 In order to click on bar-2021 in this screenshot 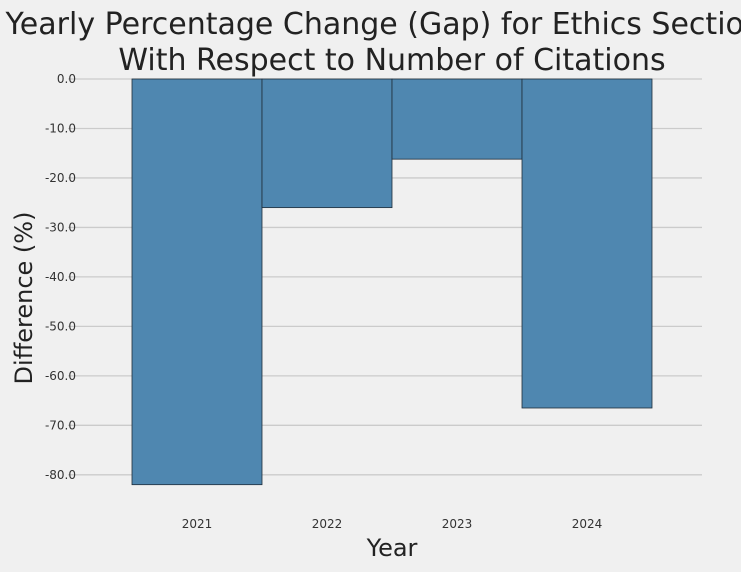, I will do `click(197, 282)`.